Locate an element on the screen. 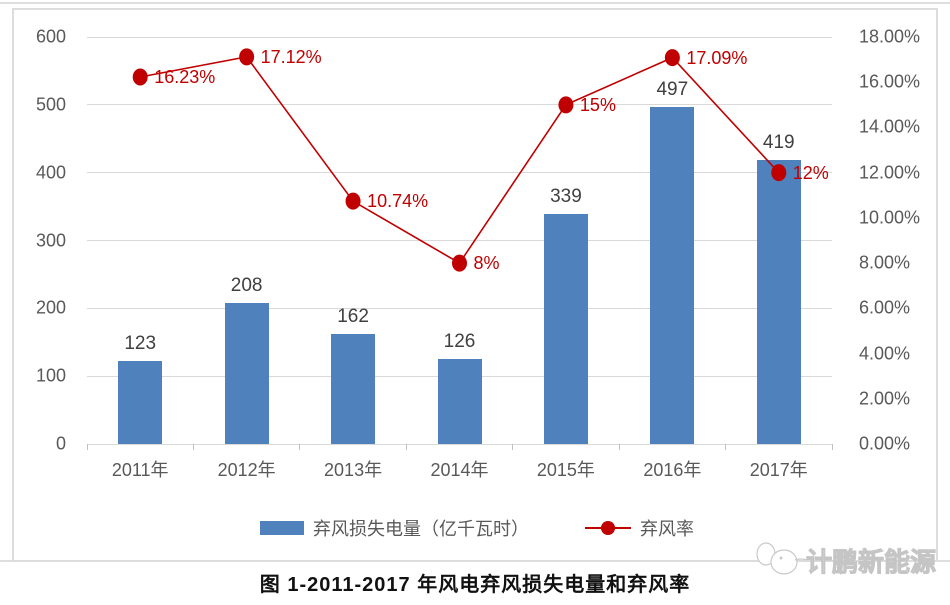  x-axis-label: 2015年 is located at coordinates (565, 470).